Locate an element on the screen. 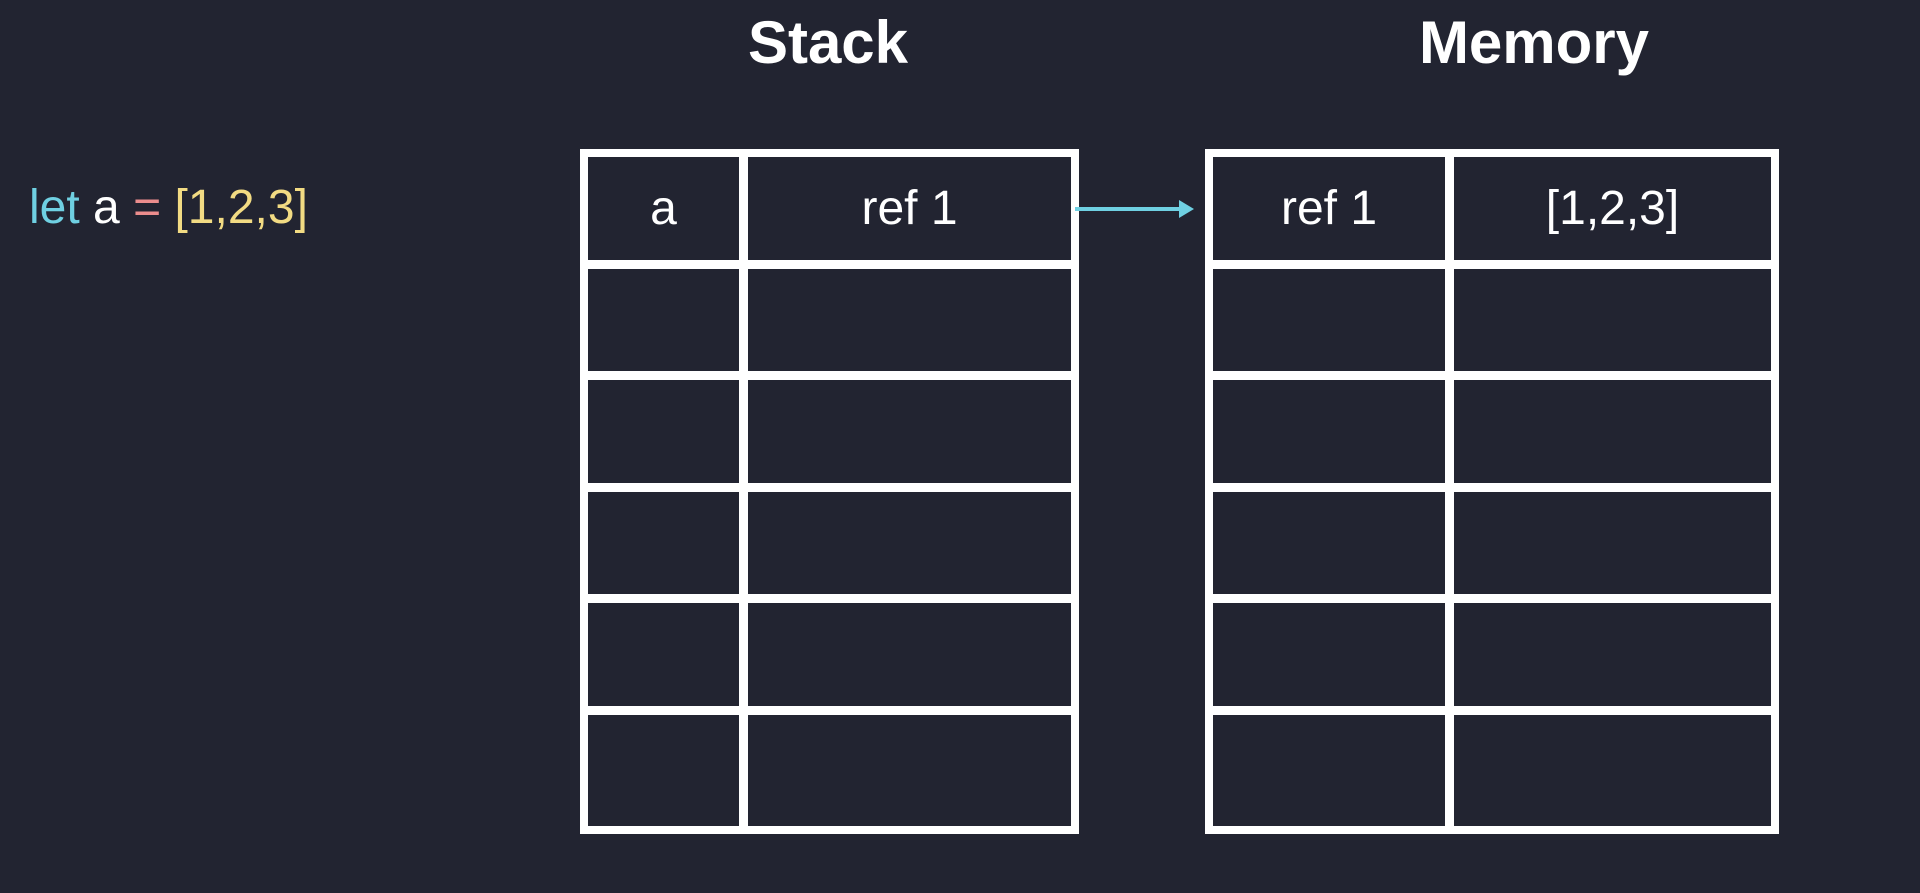  memory-heading: Memory is located at coordinates (1534, 42).